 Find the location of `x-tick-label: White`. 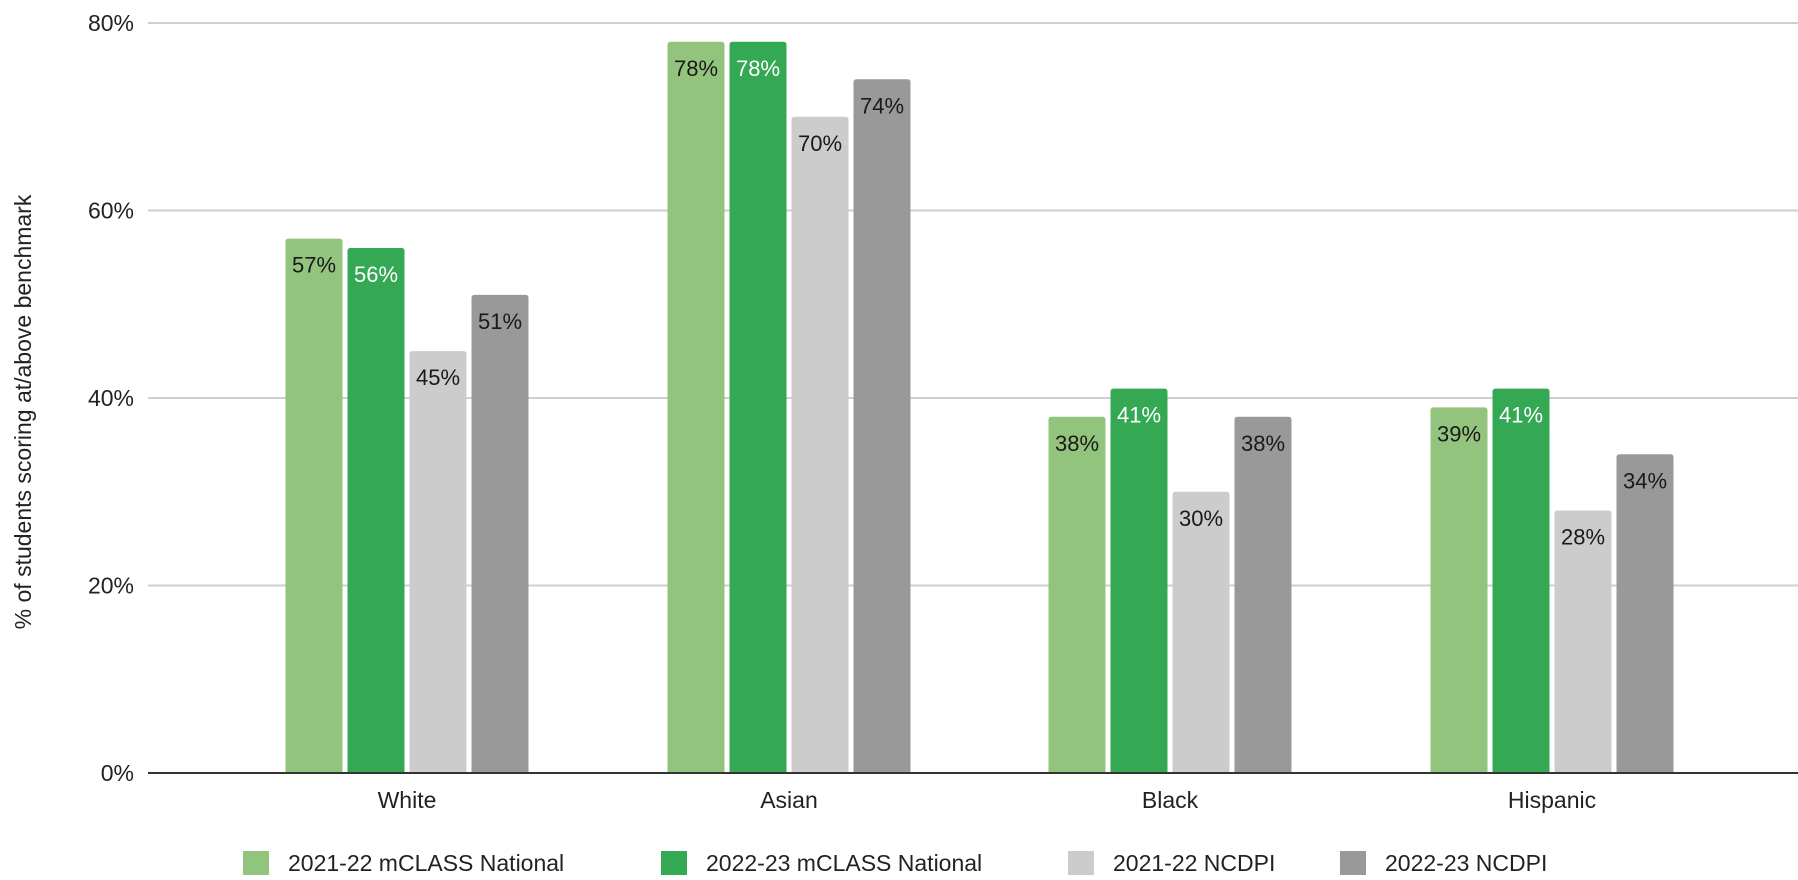

x-tick-label: White is located at coordinates (407, 800).